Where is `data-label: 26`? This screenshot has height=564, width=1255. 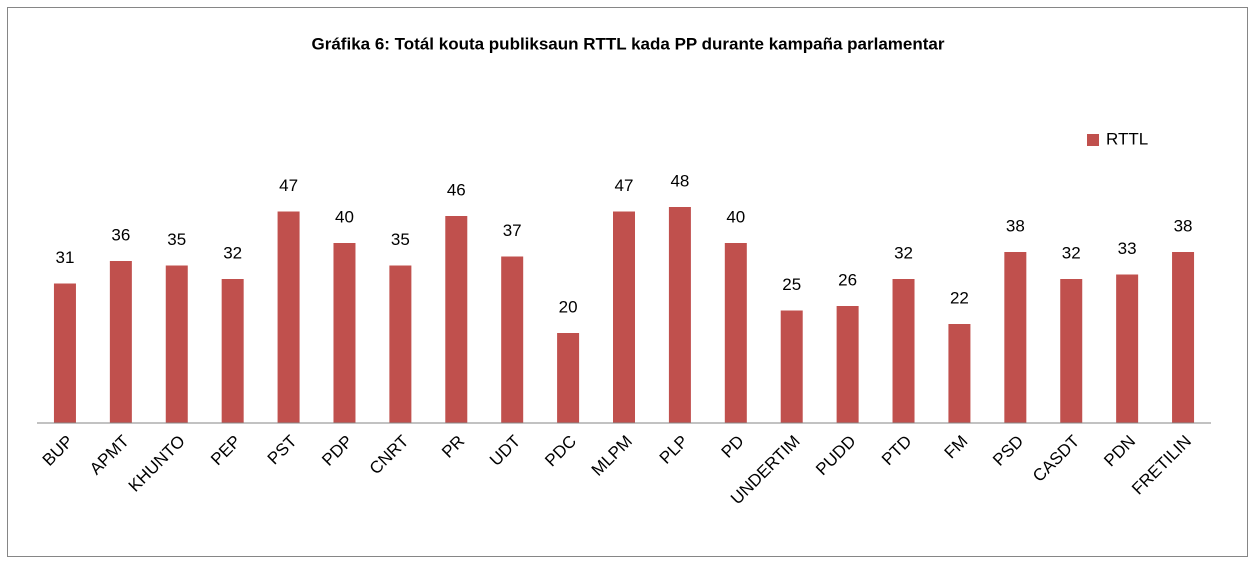
data-label: 26 is located at coordinates (847, 279).